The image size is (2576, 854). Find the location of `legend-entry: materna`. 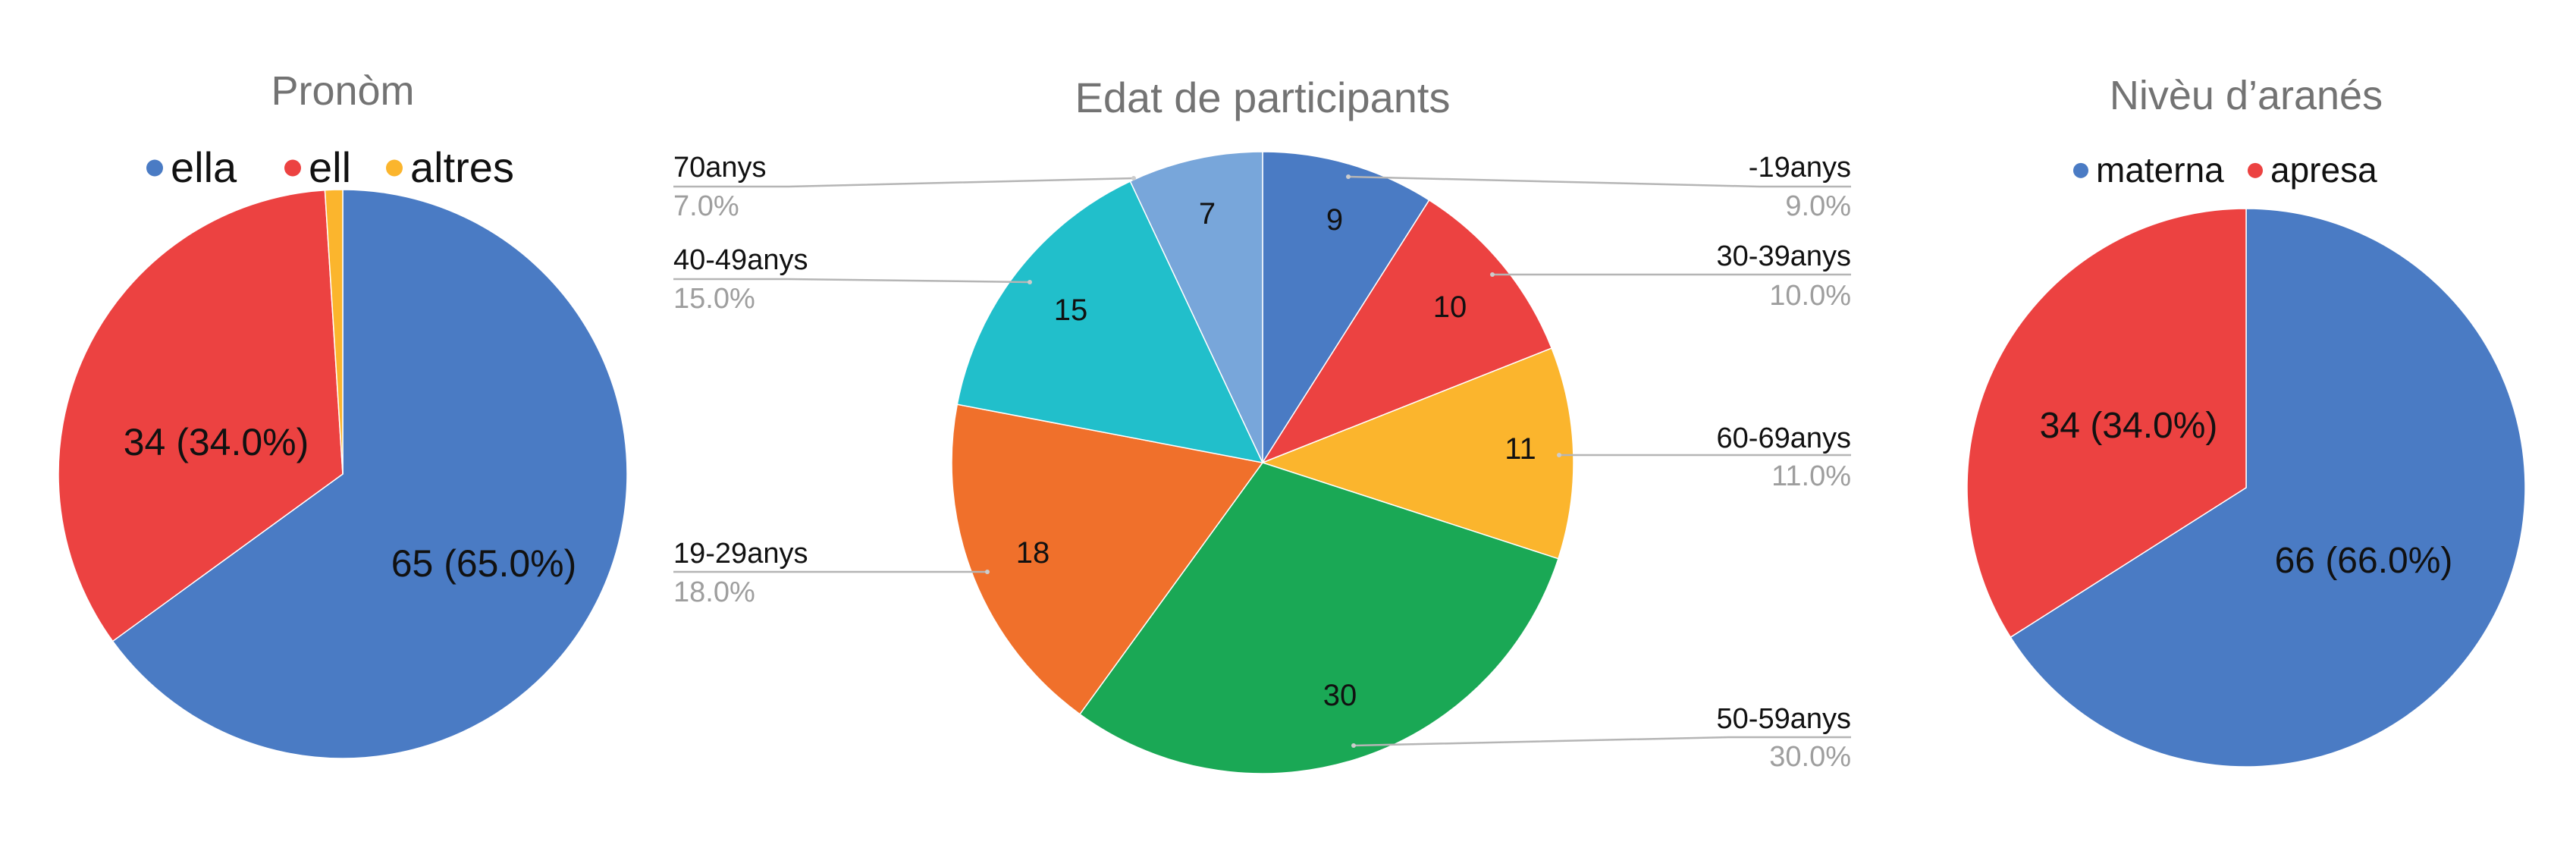

legend-entry: materna is located at coordinates (2160, 170).